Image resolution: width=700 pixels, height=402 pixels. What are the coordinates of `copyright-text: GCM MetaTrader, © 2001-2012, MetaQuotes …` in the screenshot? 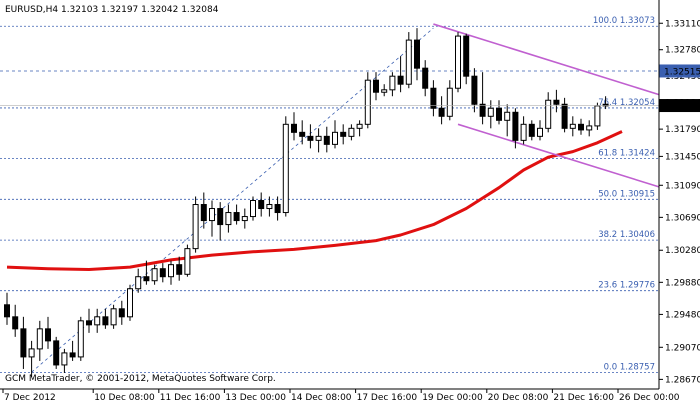 It's located at (140, 379).